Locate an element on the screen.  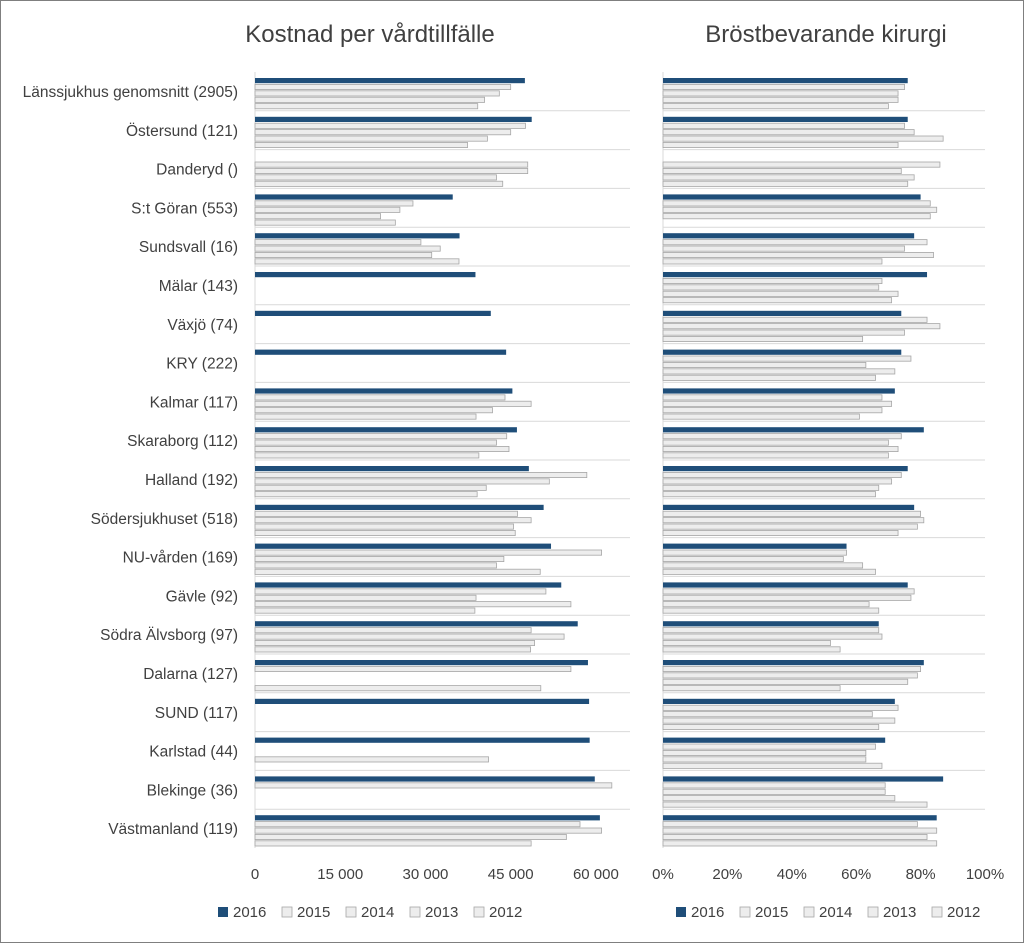
x-tick-label: 0 is located at coordinates (255, 874).